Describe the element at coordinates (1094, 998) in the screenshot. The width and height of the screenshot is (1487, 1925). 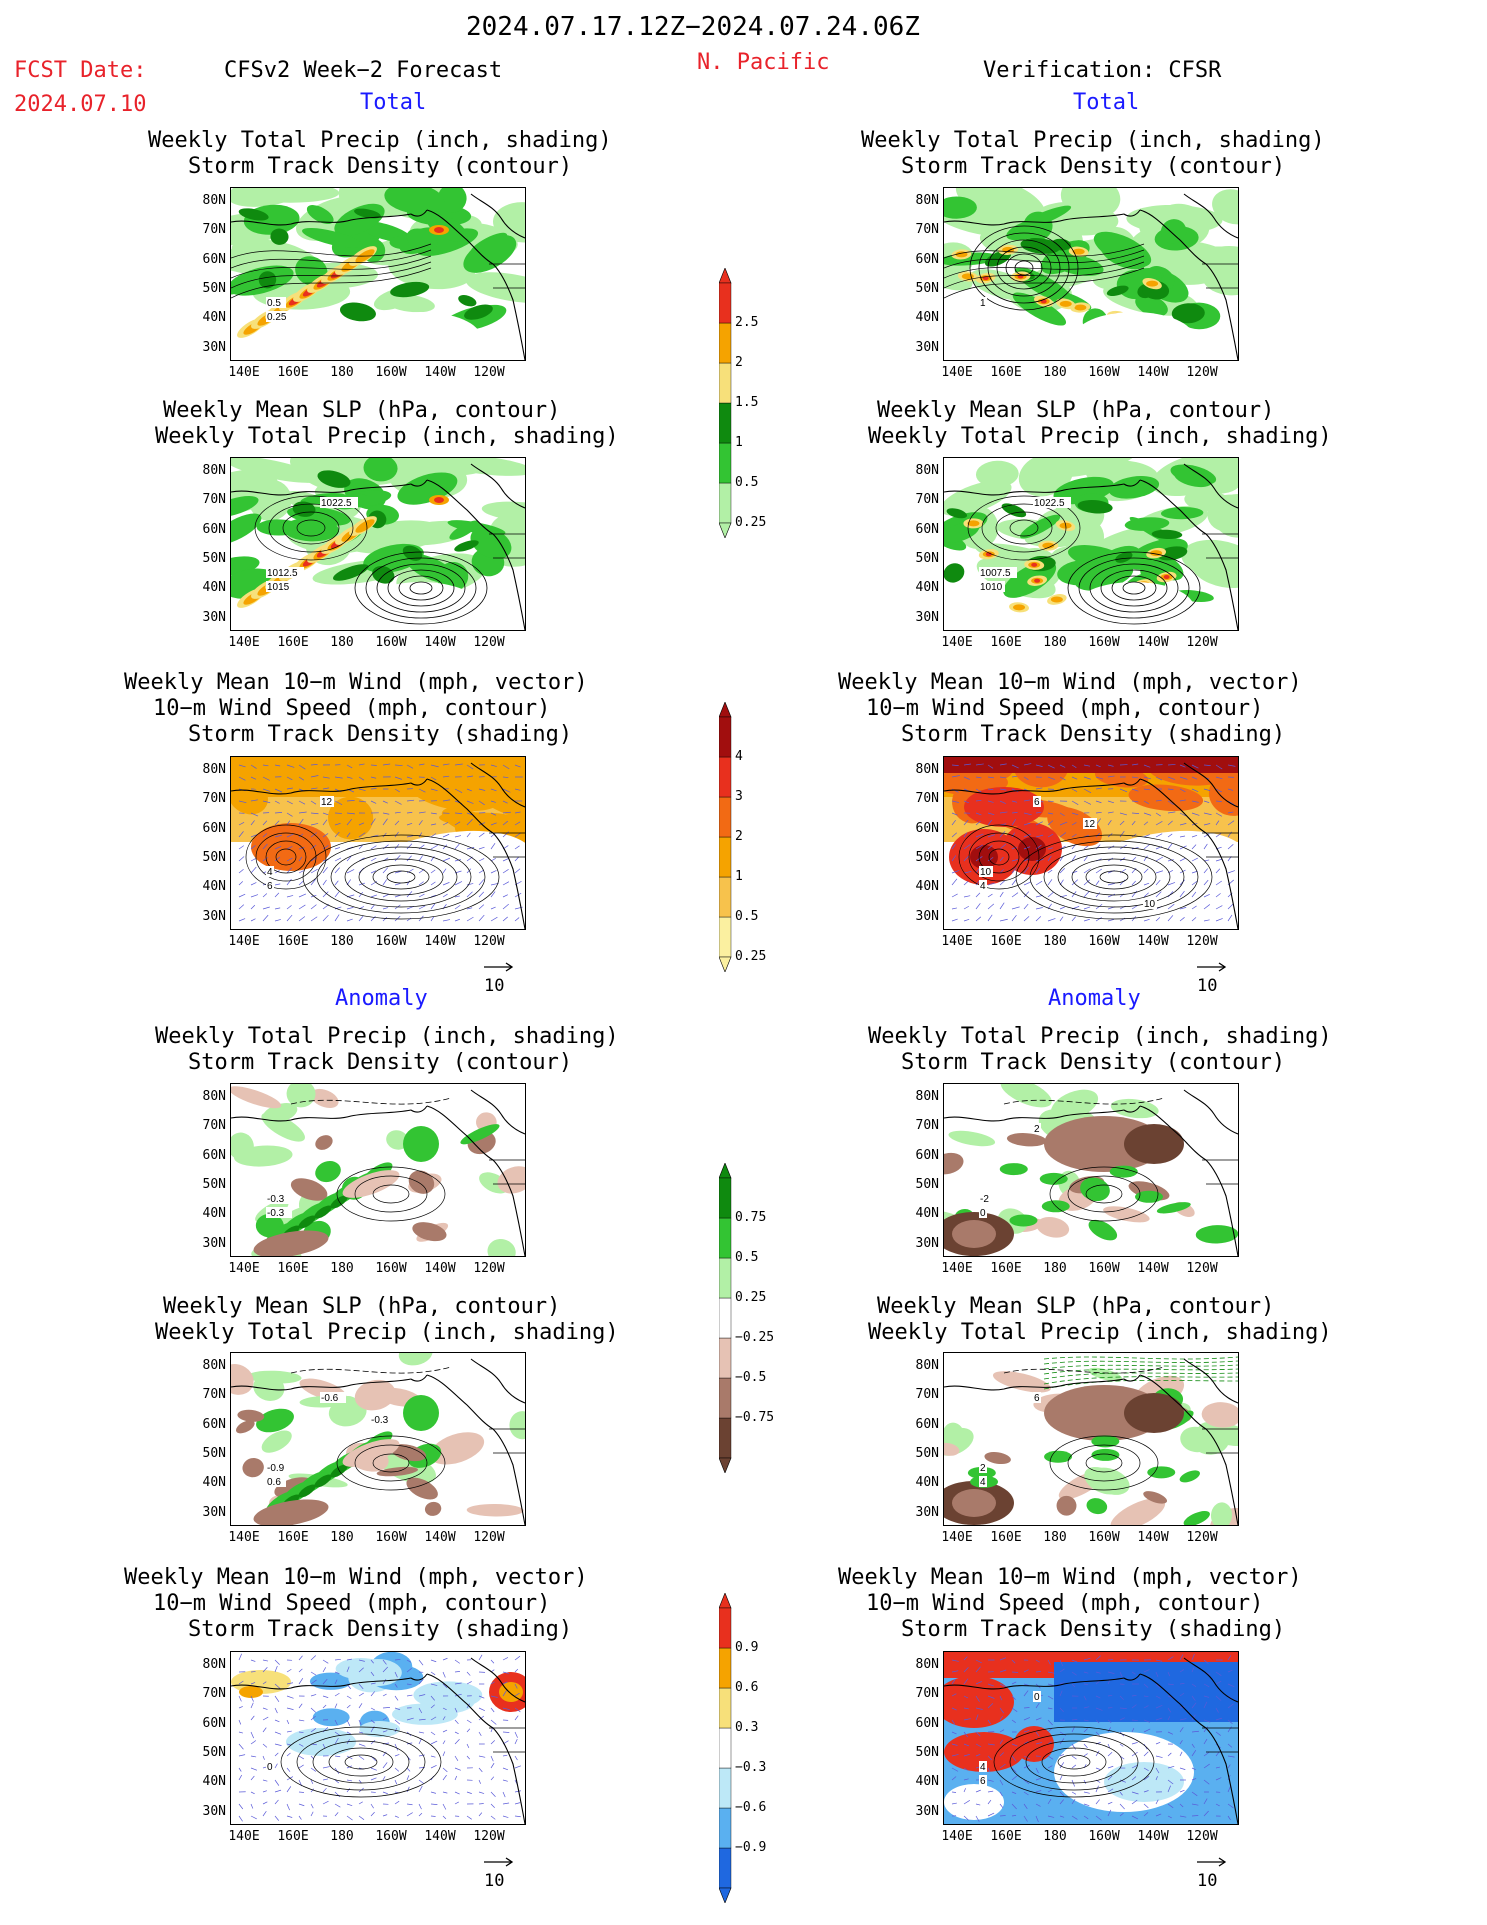
I see `section-anomaly-right: Anomaly` at that location.